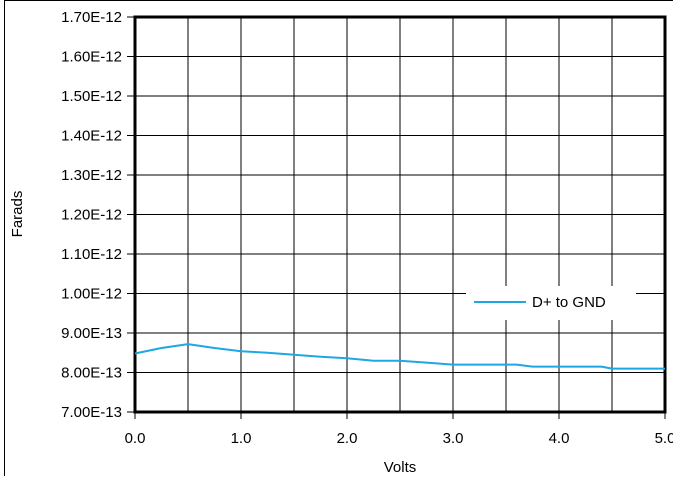 The image size is (673, 481). Describe the element at coordinates (399, 429) in the screenshot. I see `x-tick-labels: 0.0 1.0 2.0 3.0 4.0 5.0` at that location.